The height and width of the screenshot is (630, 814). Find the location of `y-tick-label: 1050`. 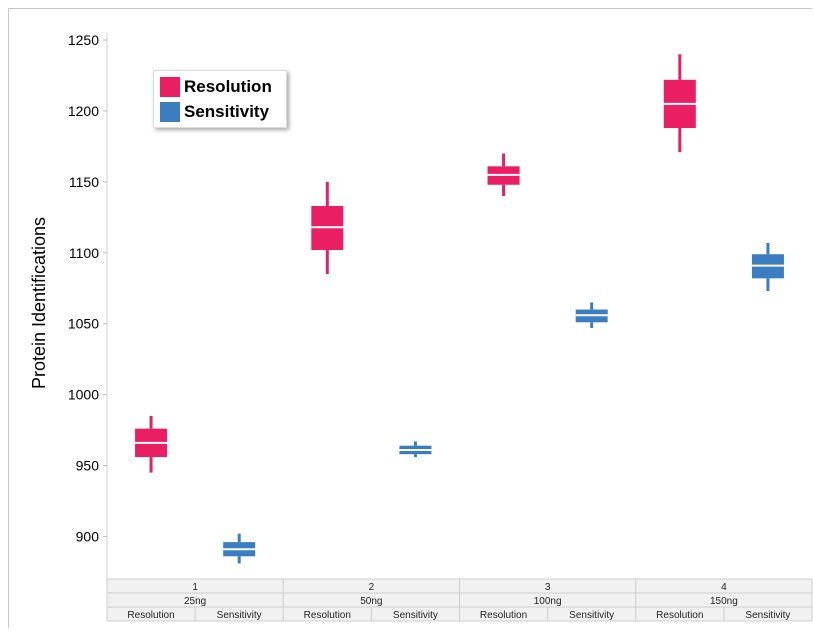

y-tick-label: 1050 is located at coordinates (83, 324).